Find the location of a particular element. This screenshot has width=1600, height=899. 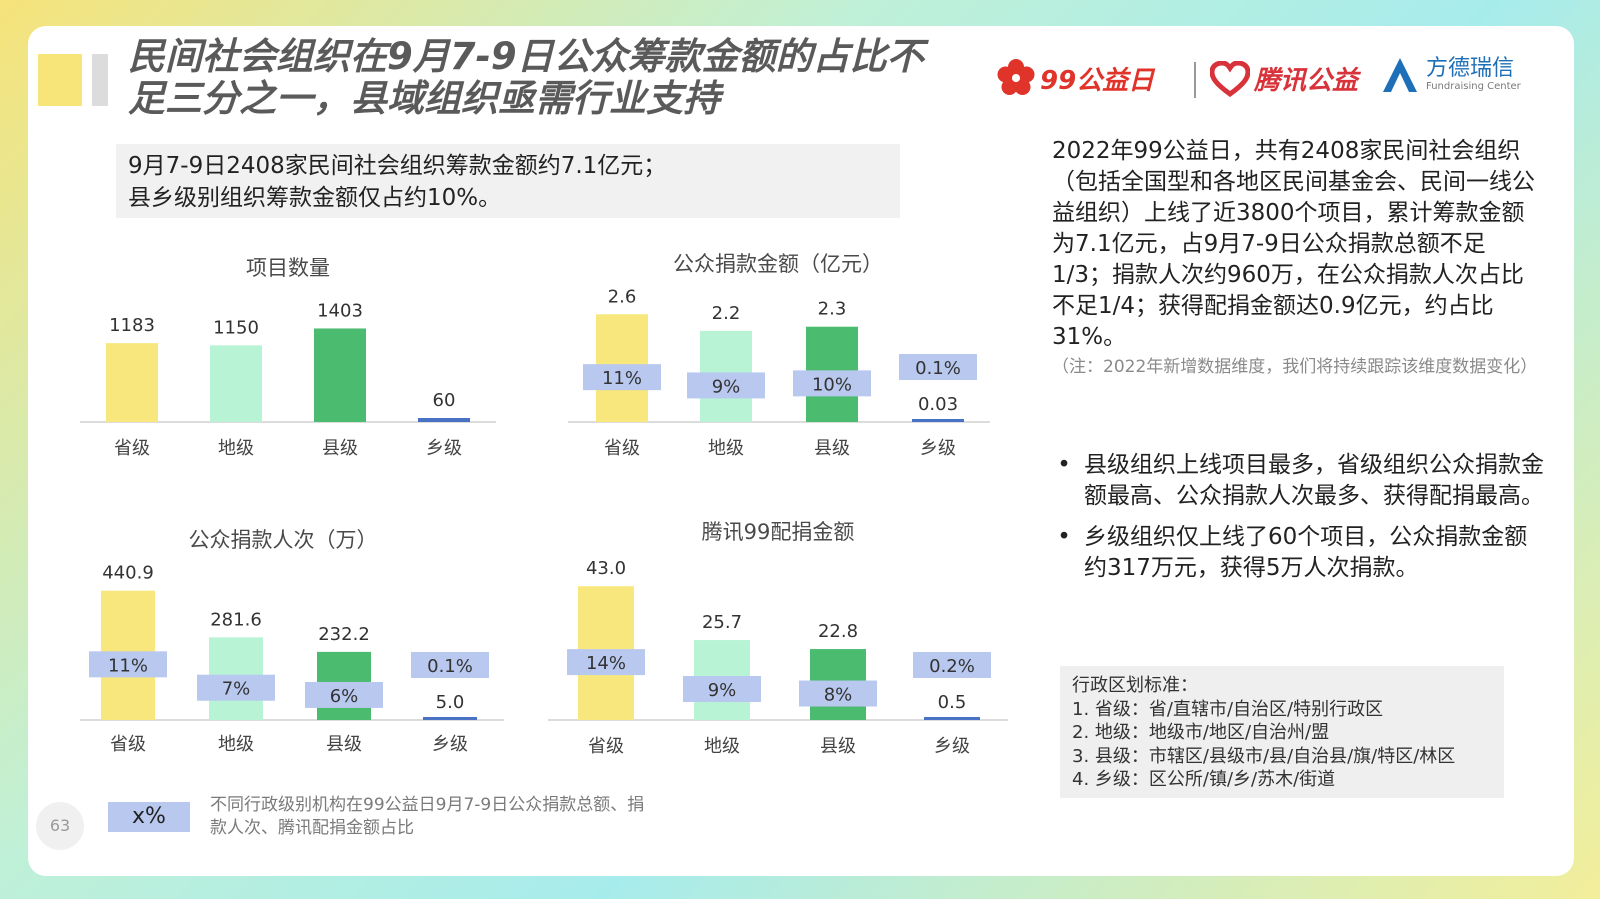

heart-icon is located at coordinates (1230, 78).